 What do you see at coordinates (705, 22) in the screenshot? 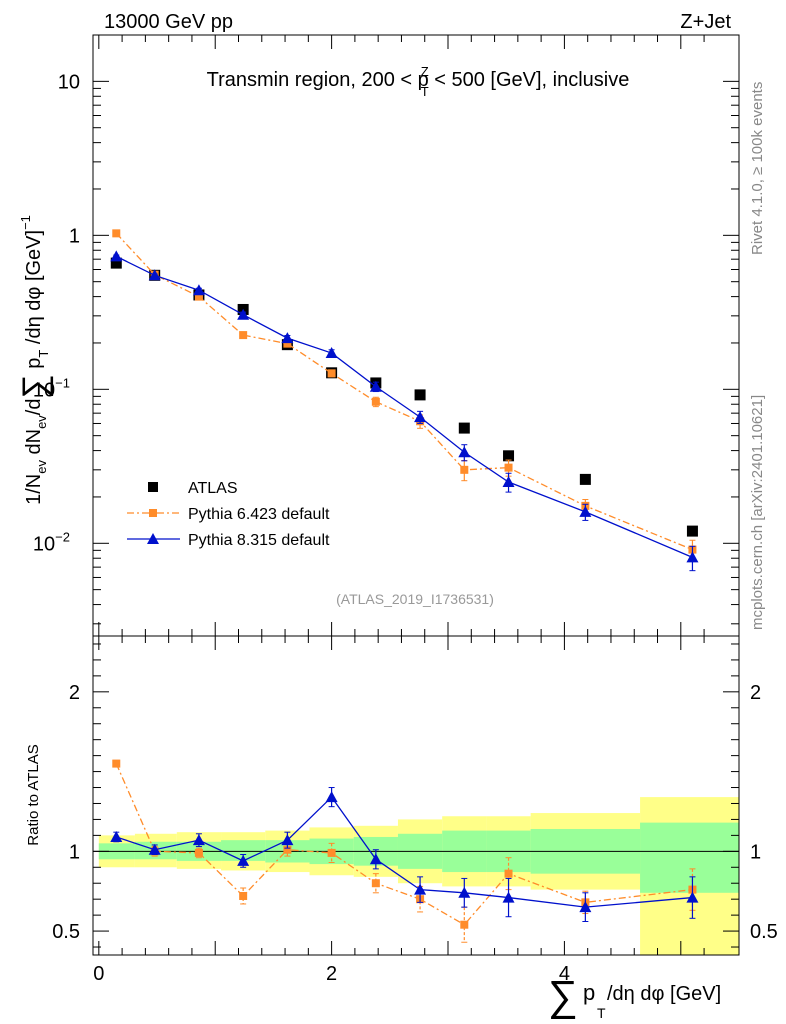
I see `header-process: Z+Jet` at bounding box center [705, 22].